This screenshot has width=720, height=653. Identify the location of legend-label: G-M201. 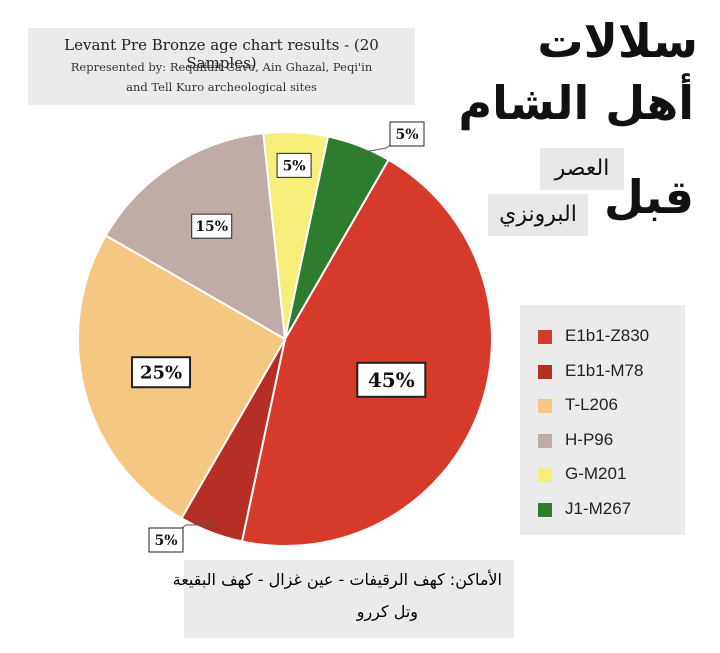
(596, 473).